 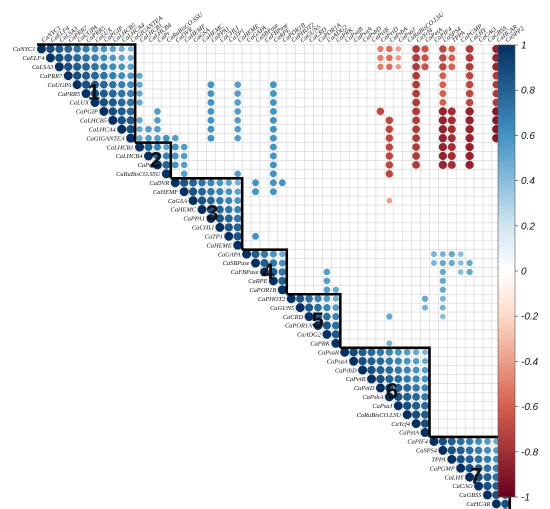 I want to click on colorbar-tick-label: 0.6, so click(x=528, y=136).